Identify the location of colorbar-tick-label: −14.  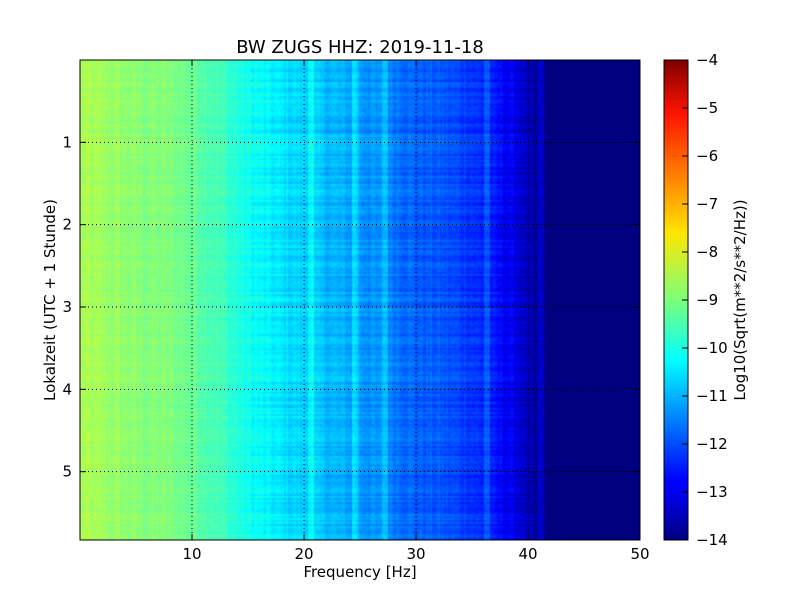
(712, 540).